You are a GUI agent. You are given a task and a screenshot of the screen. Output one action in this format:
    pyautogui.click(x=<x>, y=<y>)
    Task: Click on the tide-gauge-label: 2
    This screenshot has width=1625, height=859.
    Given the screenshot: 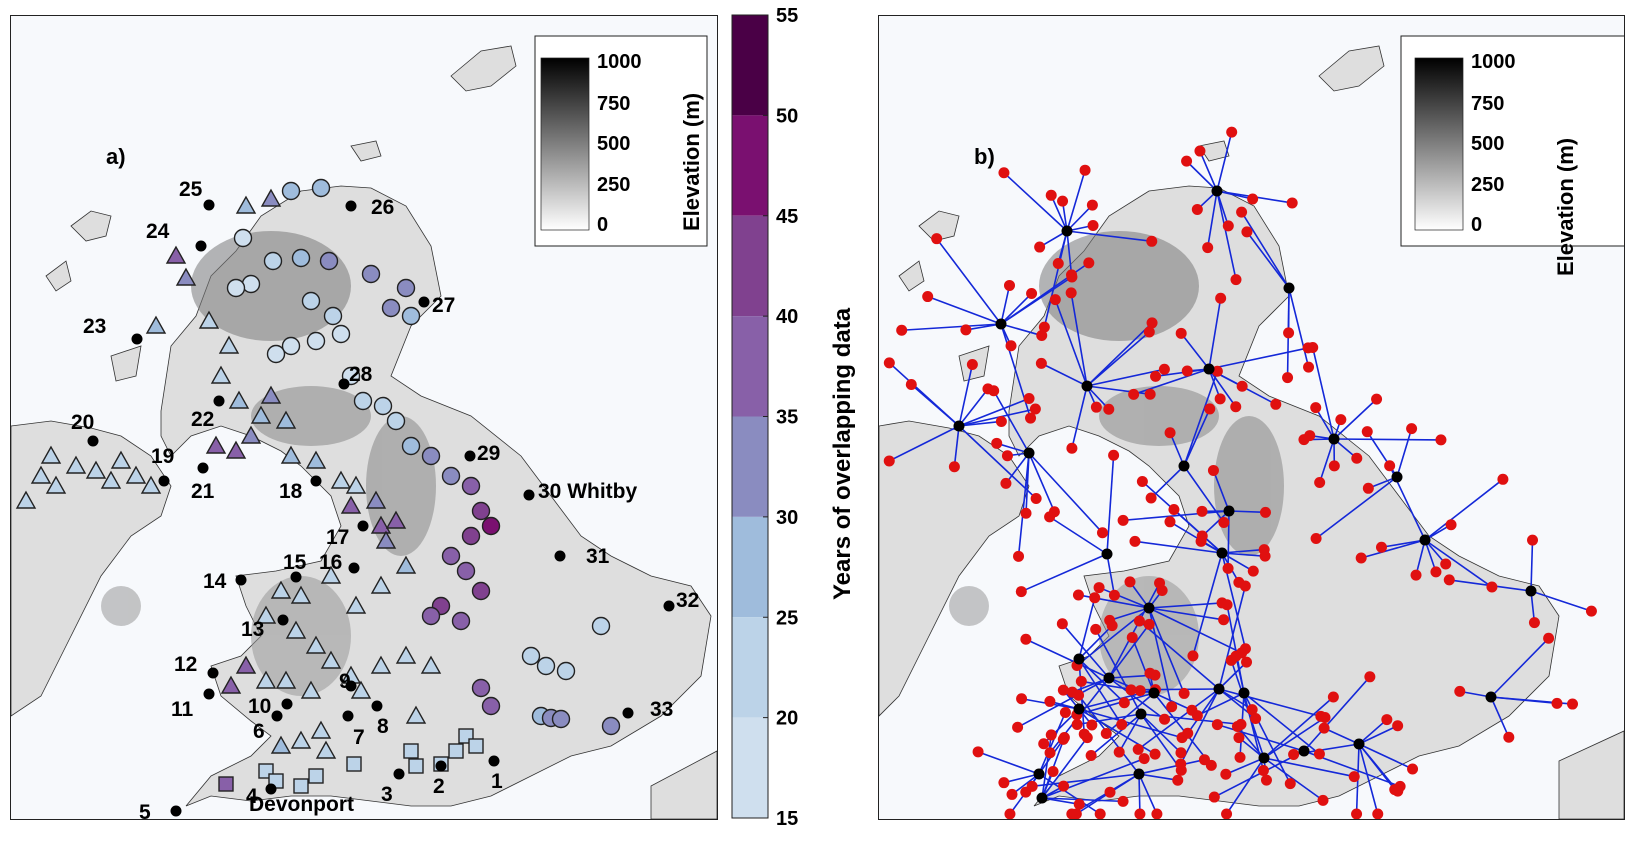 What is the action you would take?
    pyautogui.click(x=439, y=786)
    